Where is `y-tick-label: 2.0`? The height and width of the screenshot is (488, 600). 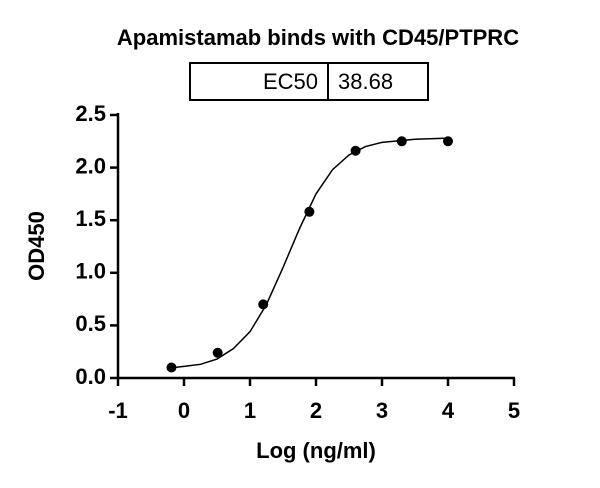 y-tick-label: 2.0 is located at coordinates (90, 165).